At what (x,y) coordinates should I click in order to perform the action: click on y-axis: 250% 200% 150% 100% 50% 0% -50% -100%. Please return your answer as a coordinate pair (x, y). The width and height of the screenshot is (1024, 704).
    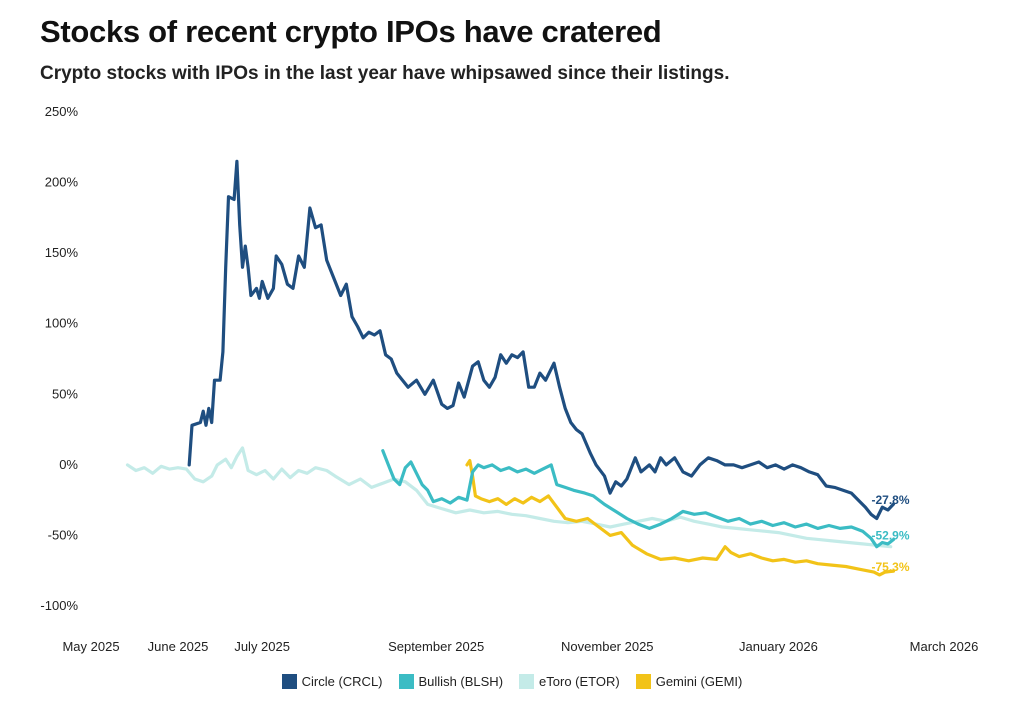
    Looking at the image, I should click on (59, 358).